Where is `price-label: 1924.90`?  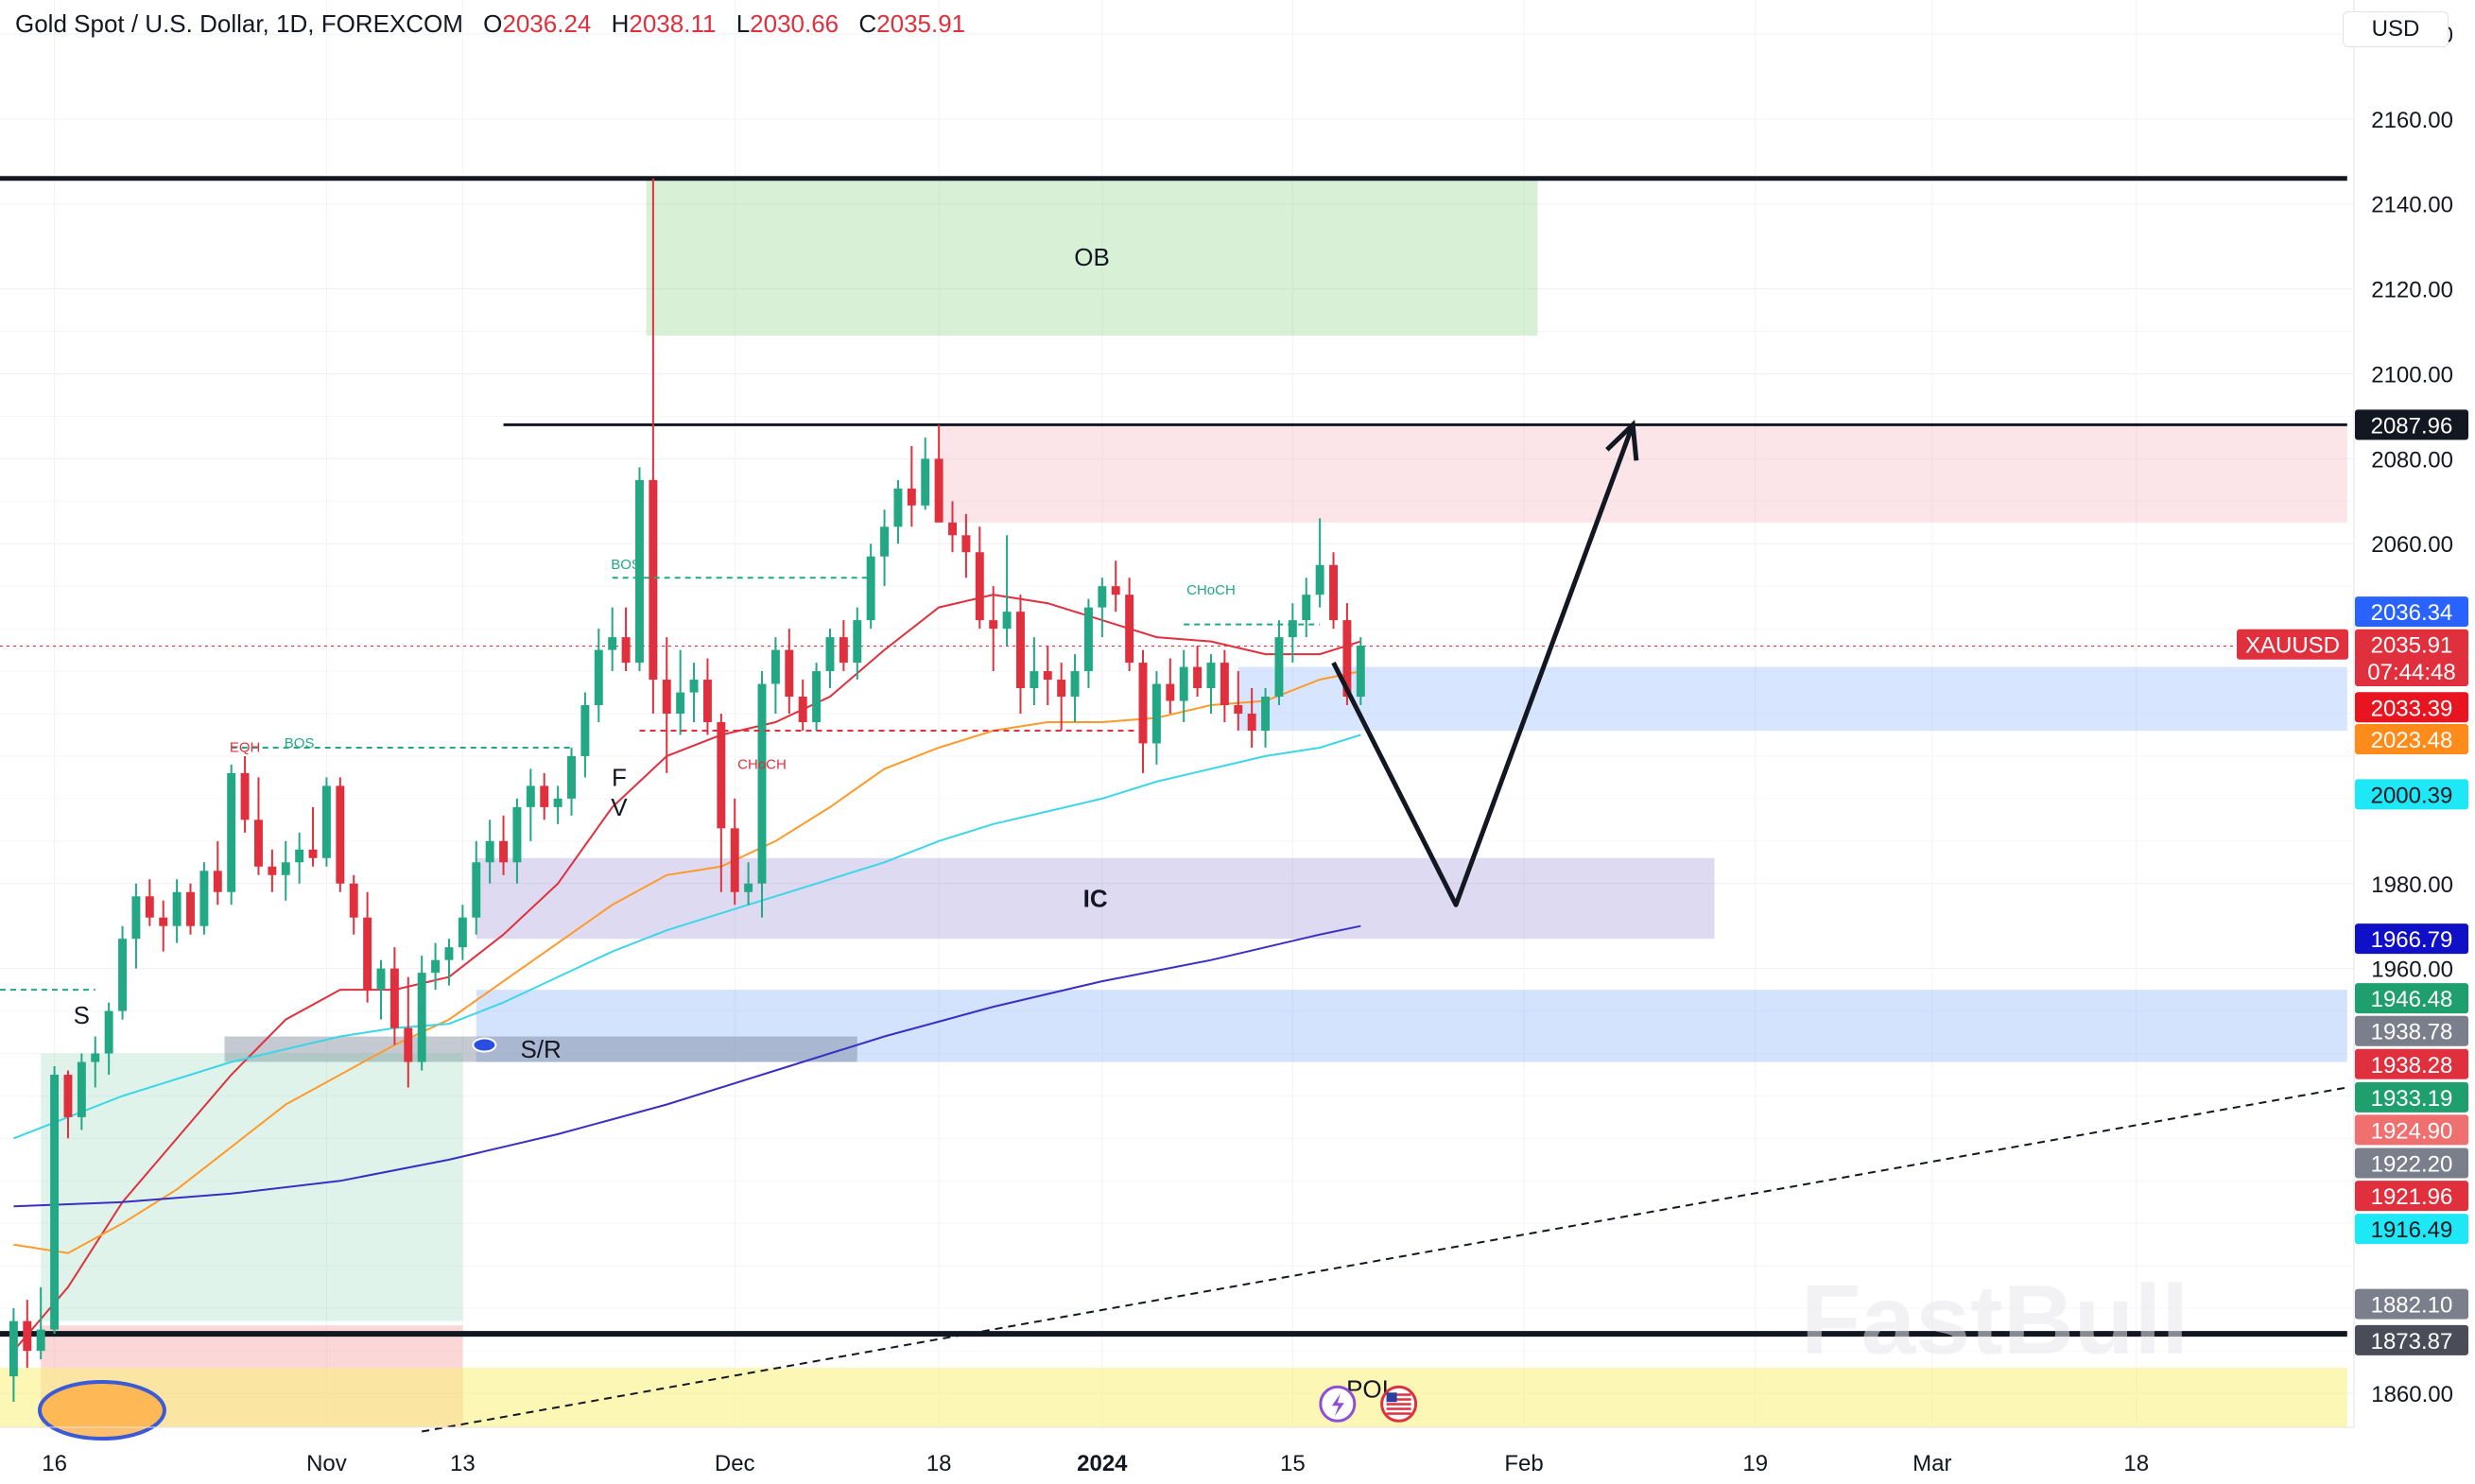 price-label: 1924.90 is located at coordinates (2411, 1130).